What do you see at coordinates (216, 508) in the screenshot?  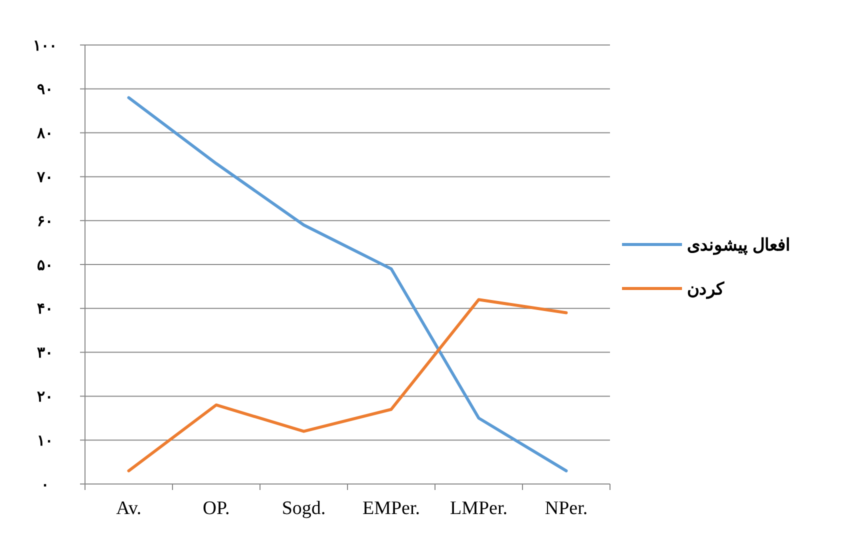 I see `x-tick-label: OP.` at bounding box center [216, 508].